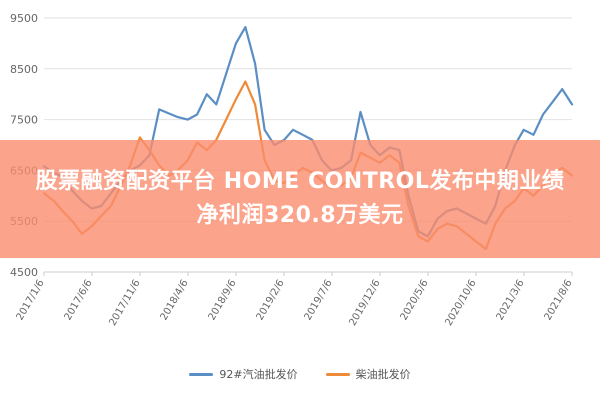  Describe the element at coordinates (24, 120) in the screenshot. I see `y-tick-label: 7500` at that location.